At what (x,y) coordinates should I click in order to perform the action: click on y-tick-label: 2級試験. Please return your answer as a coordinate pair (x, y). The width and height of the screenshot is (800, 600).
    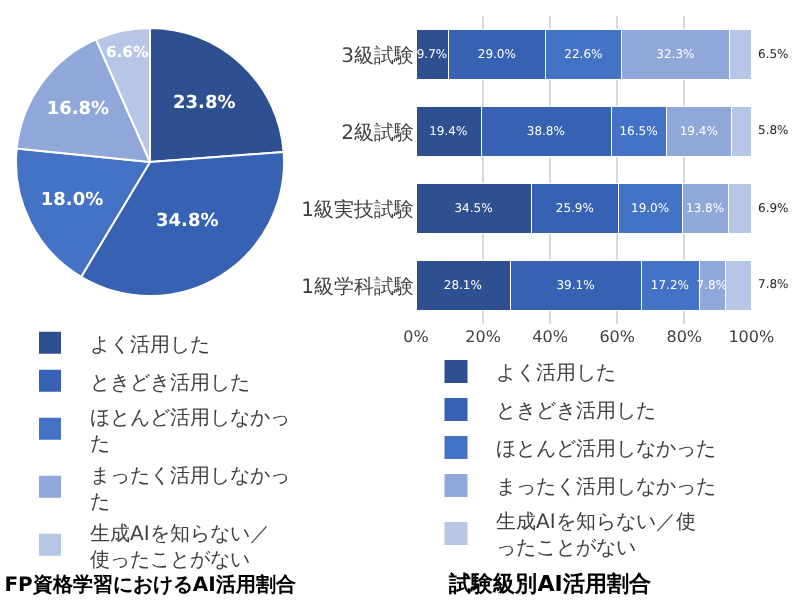
    Looking at the image, I should click on (377, 132).